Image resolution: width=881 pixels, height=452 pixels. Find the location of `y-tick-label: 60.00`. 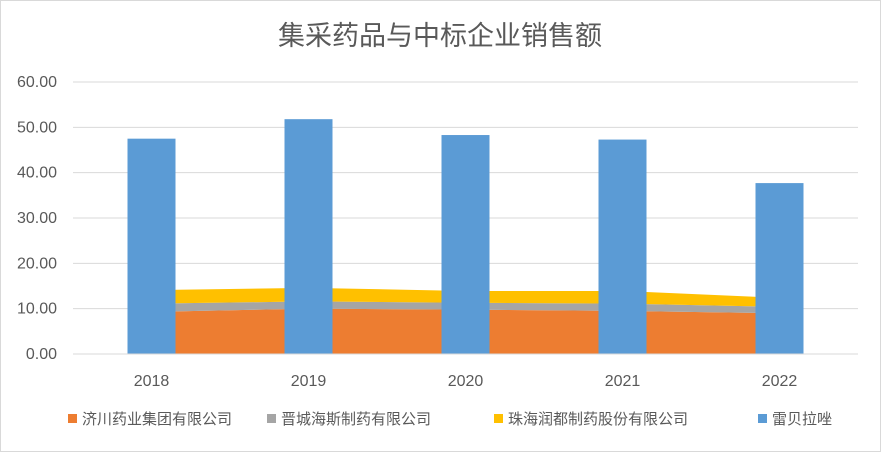

y-tick-label: 60.00 is located at coordinates (37, 82).